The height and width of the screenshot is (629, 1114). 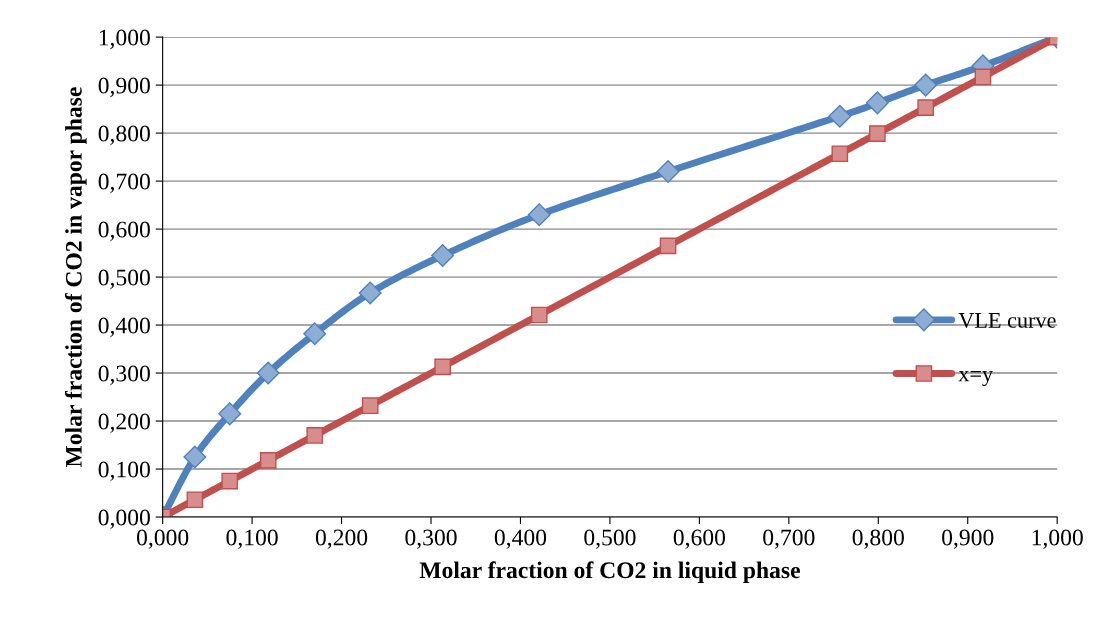 I want to click on y-tick-label: 0,600, so click(x=124, y=231).